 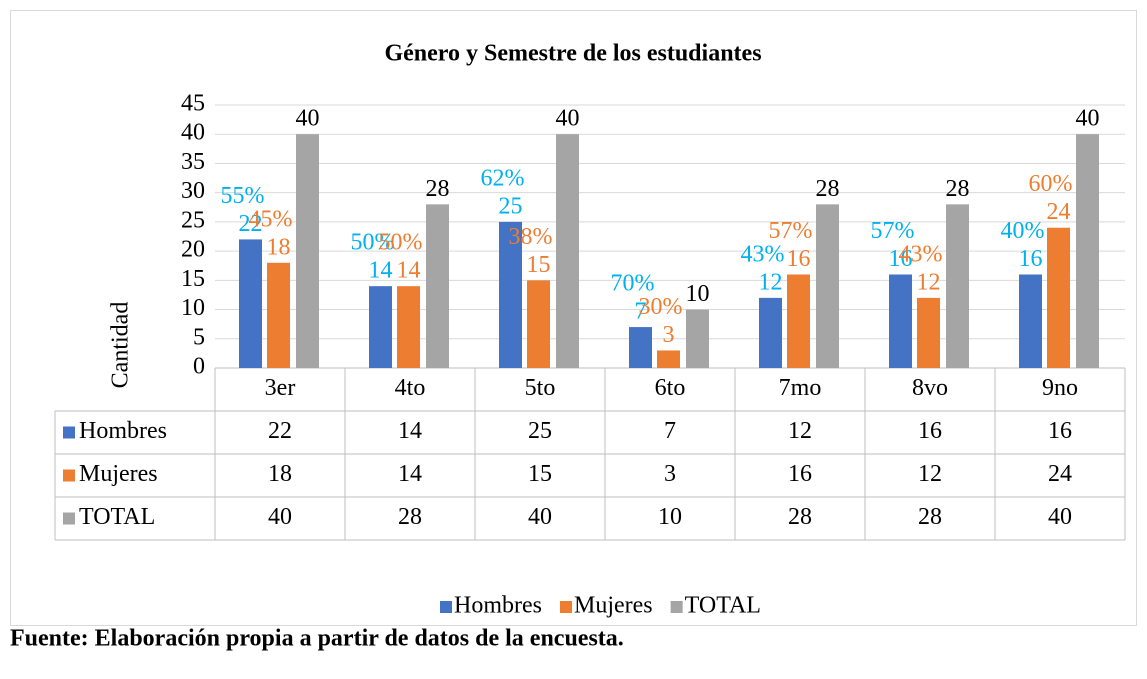 What do you see at coordinates (193, 191) in the screenshot?
I see `y-tick-label: 30` at bounding box center [193, 191].